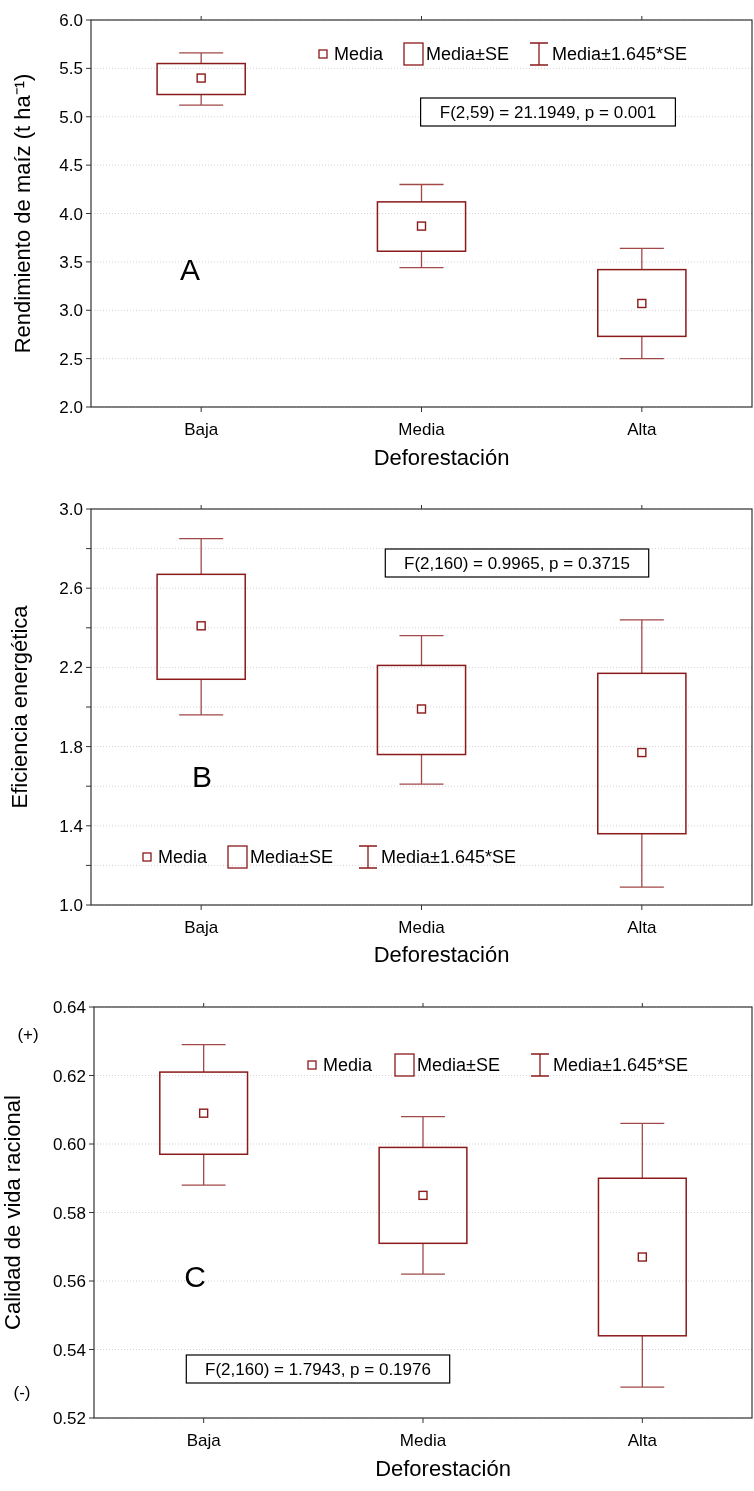 The height and width of the screenshot is (1491, 754). I want to click on y-tick-label: 0.64, so click(69, 1007).